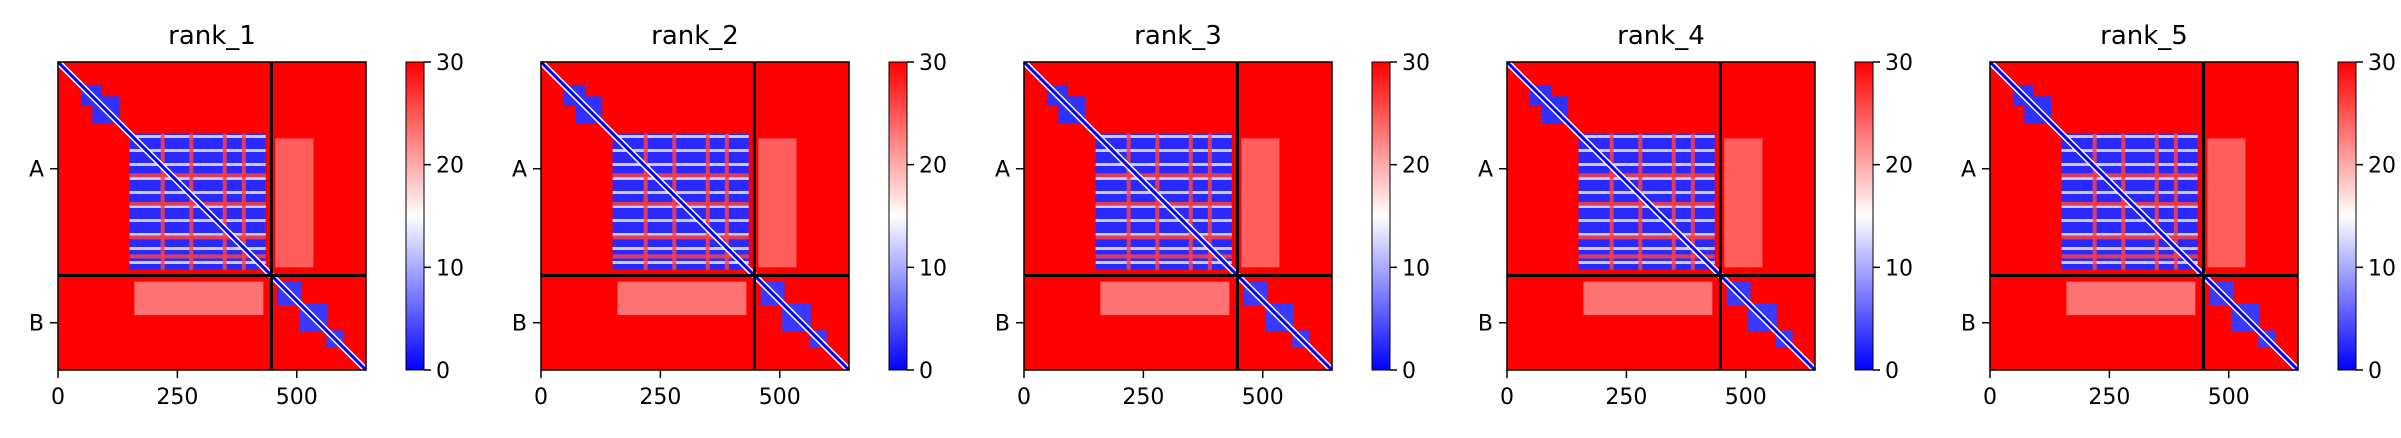  Describe the element at coordinates (2144, 36) in the screenshot. I see `panel-title: rank_5` at that location.